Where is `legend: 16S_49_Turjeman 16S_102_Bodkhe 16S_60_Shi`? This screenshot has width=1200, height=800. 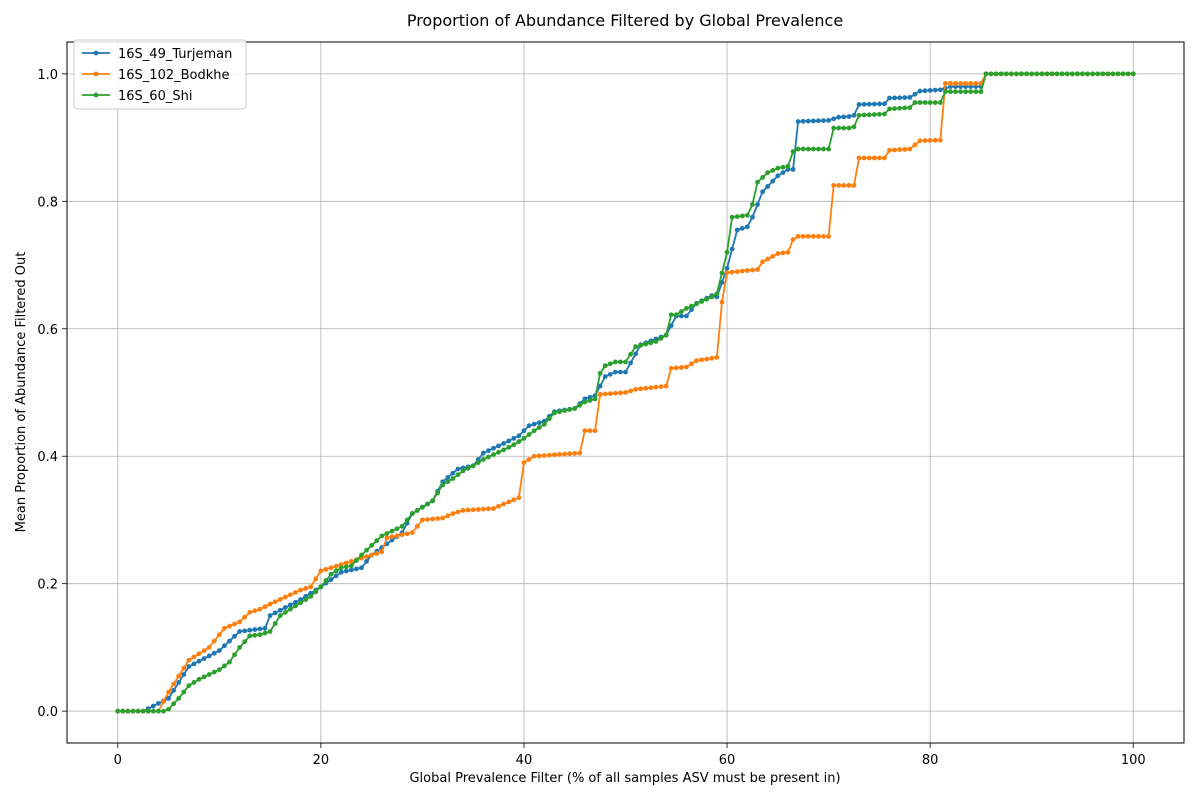
legend: 16S_49_Turjeman 16S_102_Bodkhe 16S_60_Shi is located at coordinates (160, 74).